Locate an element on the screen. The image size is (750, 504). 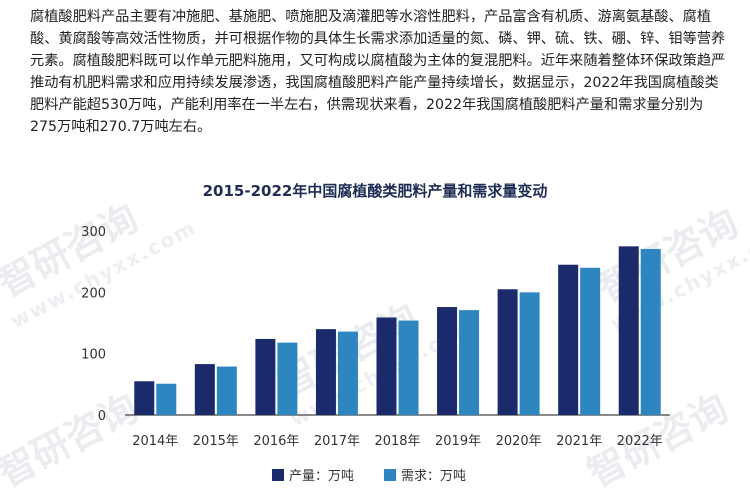
x-tick-label: 2018年 is located at coordinates (397, 441).